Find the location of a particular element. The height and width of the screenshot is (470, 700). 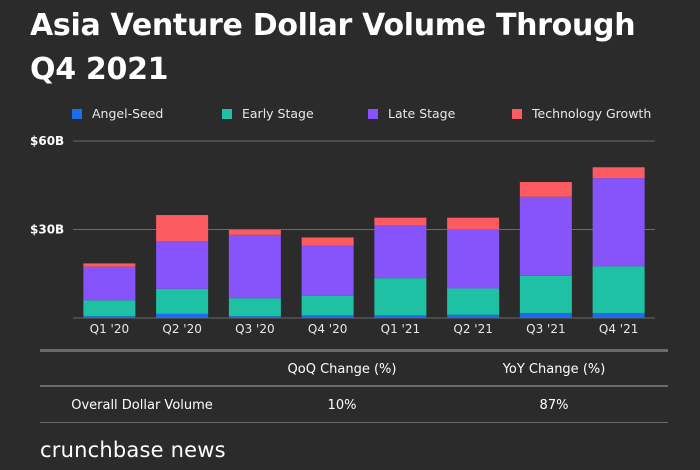

legend-item-early-stage: Early Stage is located at coordinates (268, 113).